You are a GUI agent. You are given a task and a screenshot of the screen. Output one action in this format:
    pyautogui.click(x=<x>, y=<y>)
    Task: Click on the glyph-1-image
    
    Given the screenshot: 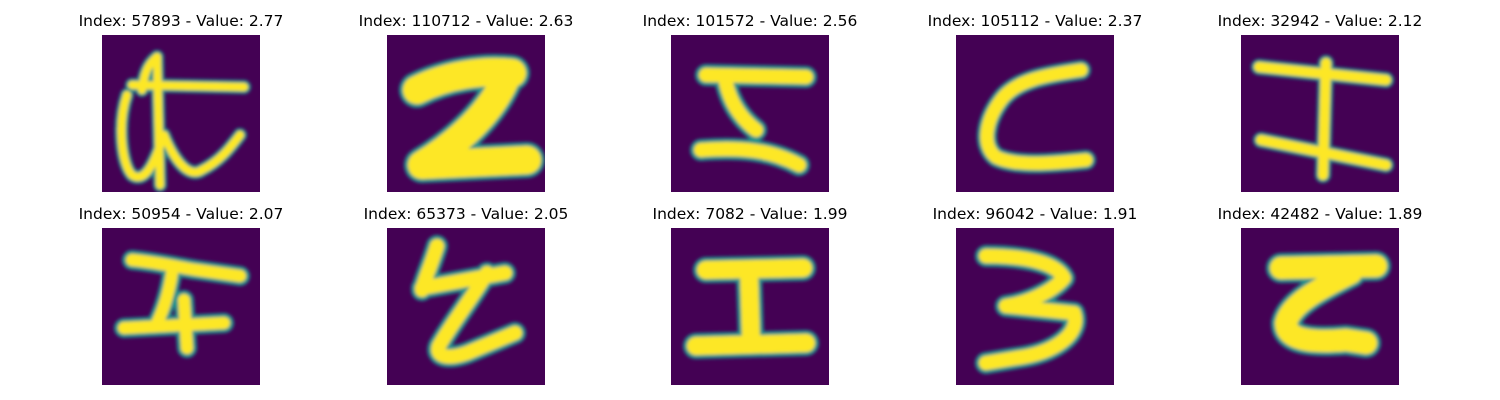 What is the action you would take?
    pyautogui.click(x=181, y=113)
    